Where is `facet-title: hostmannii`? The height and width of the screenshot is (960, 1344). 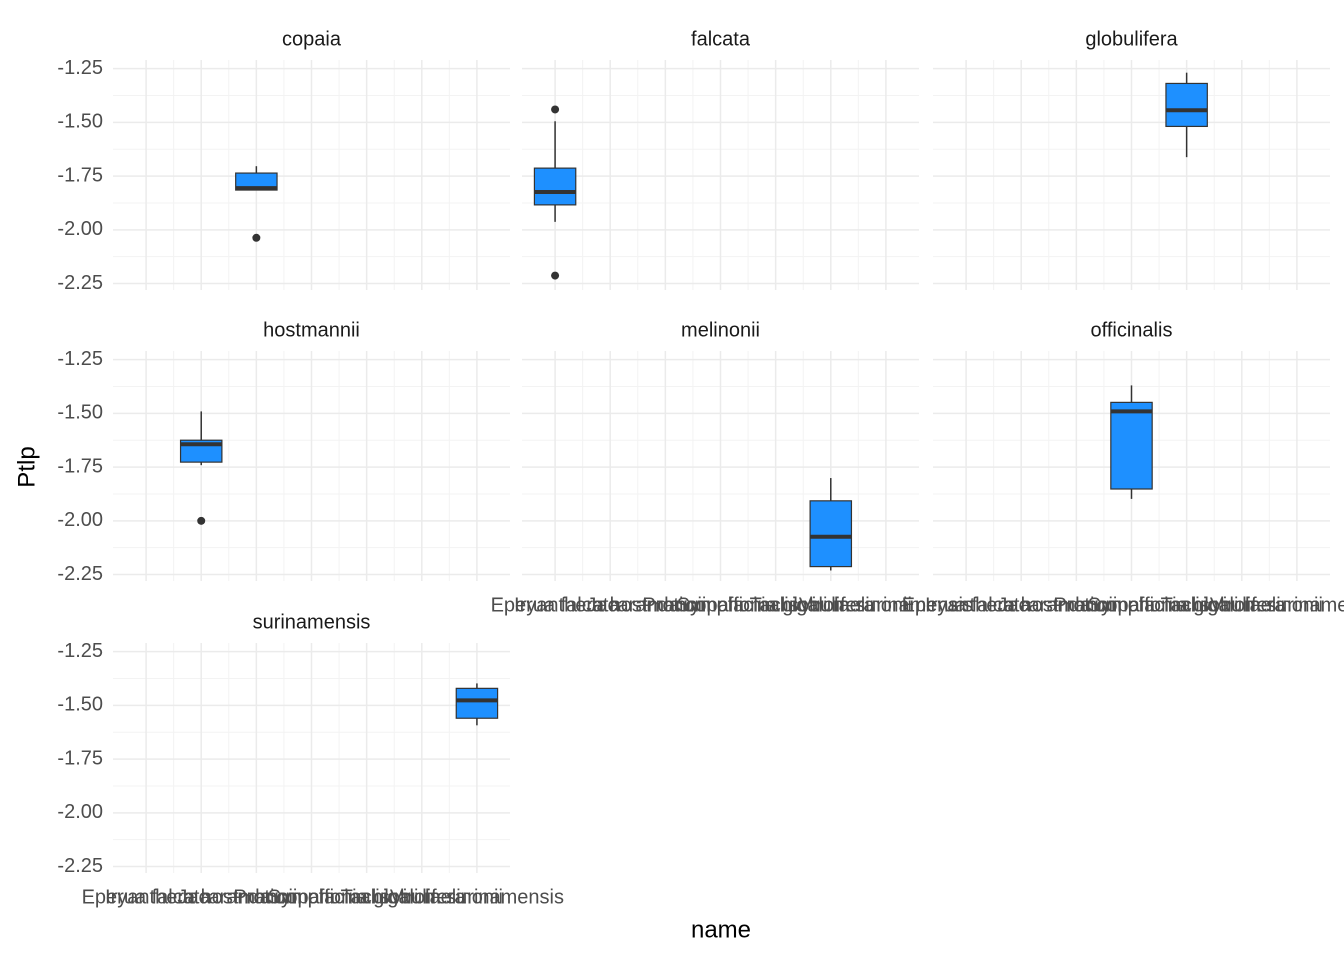
facet-title: hostmannii is located at coordinates (311, 330).